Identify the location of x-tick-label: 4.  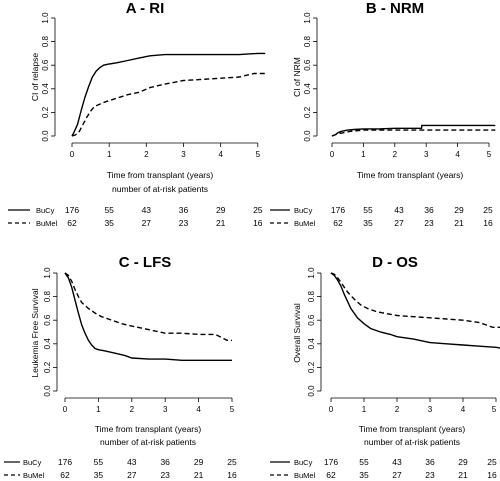
(220, 154).